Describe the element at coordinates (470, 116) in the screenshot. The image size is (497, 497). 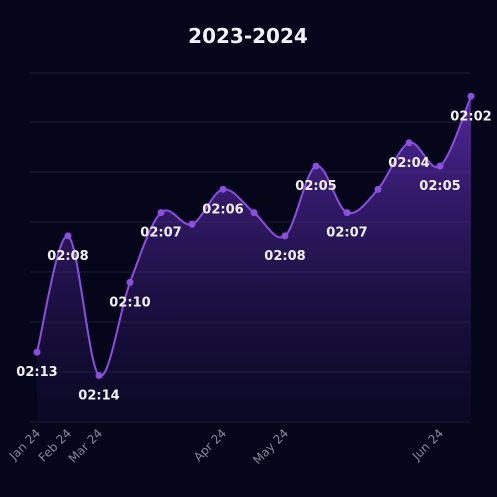
I see `data-label: 02:02` at that location.